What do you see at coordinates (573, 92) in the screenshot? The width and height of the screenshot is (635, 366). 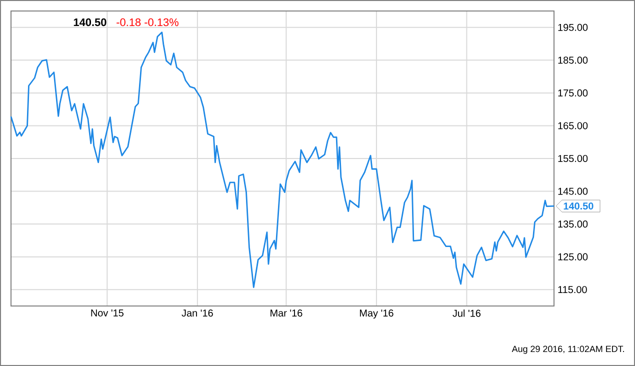 I see `y-tick-label: 175.00` at bounding box center [573, 92].